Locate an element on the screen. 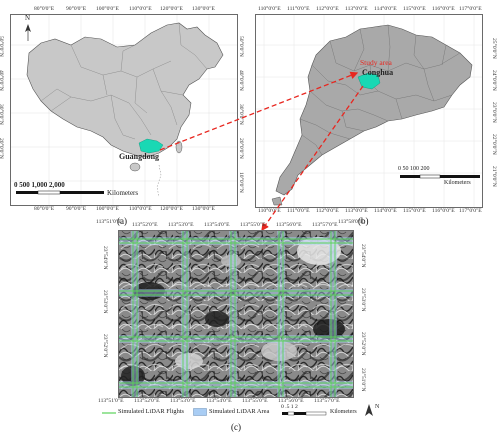 Image resolution: width=500 pixels, height=434 pixels. caption-a: (a) is located at coordinates (122, 221).